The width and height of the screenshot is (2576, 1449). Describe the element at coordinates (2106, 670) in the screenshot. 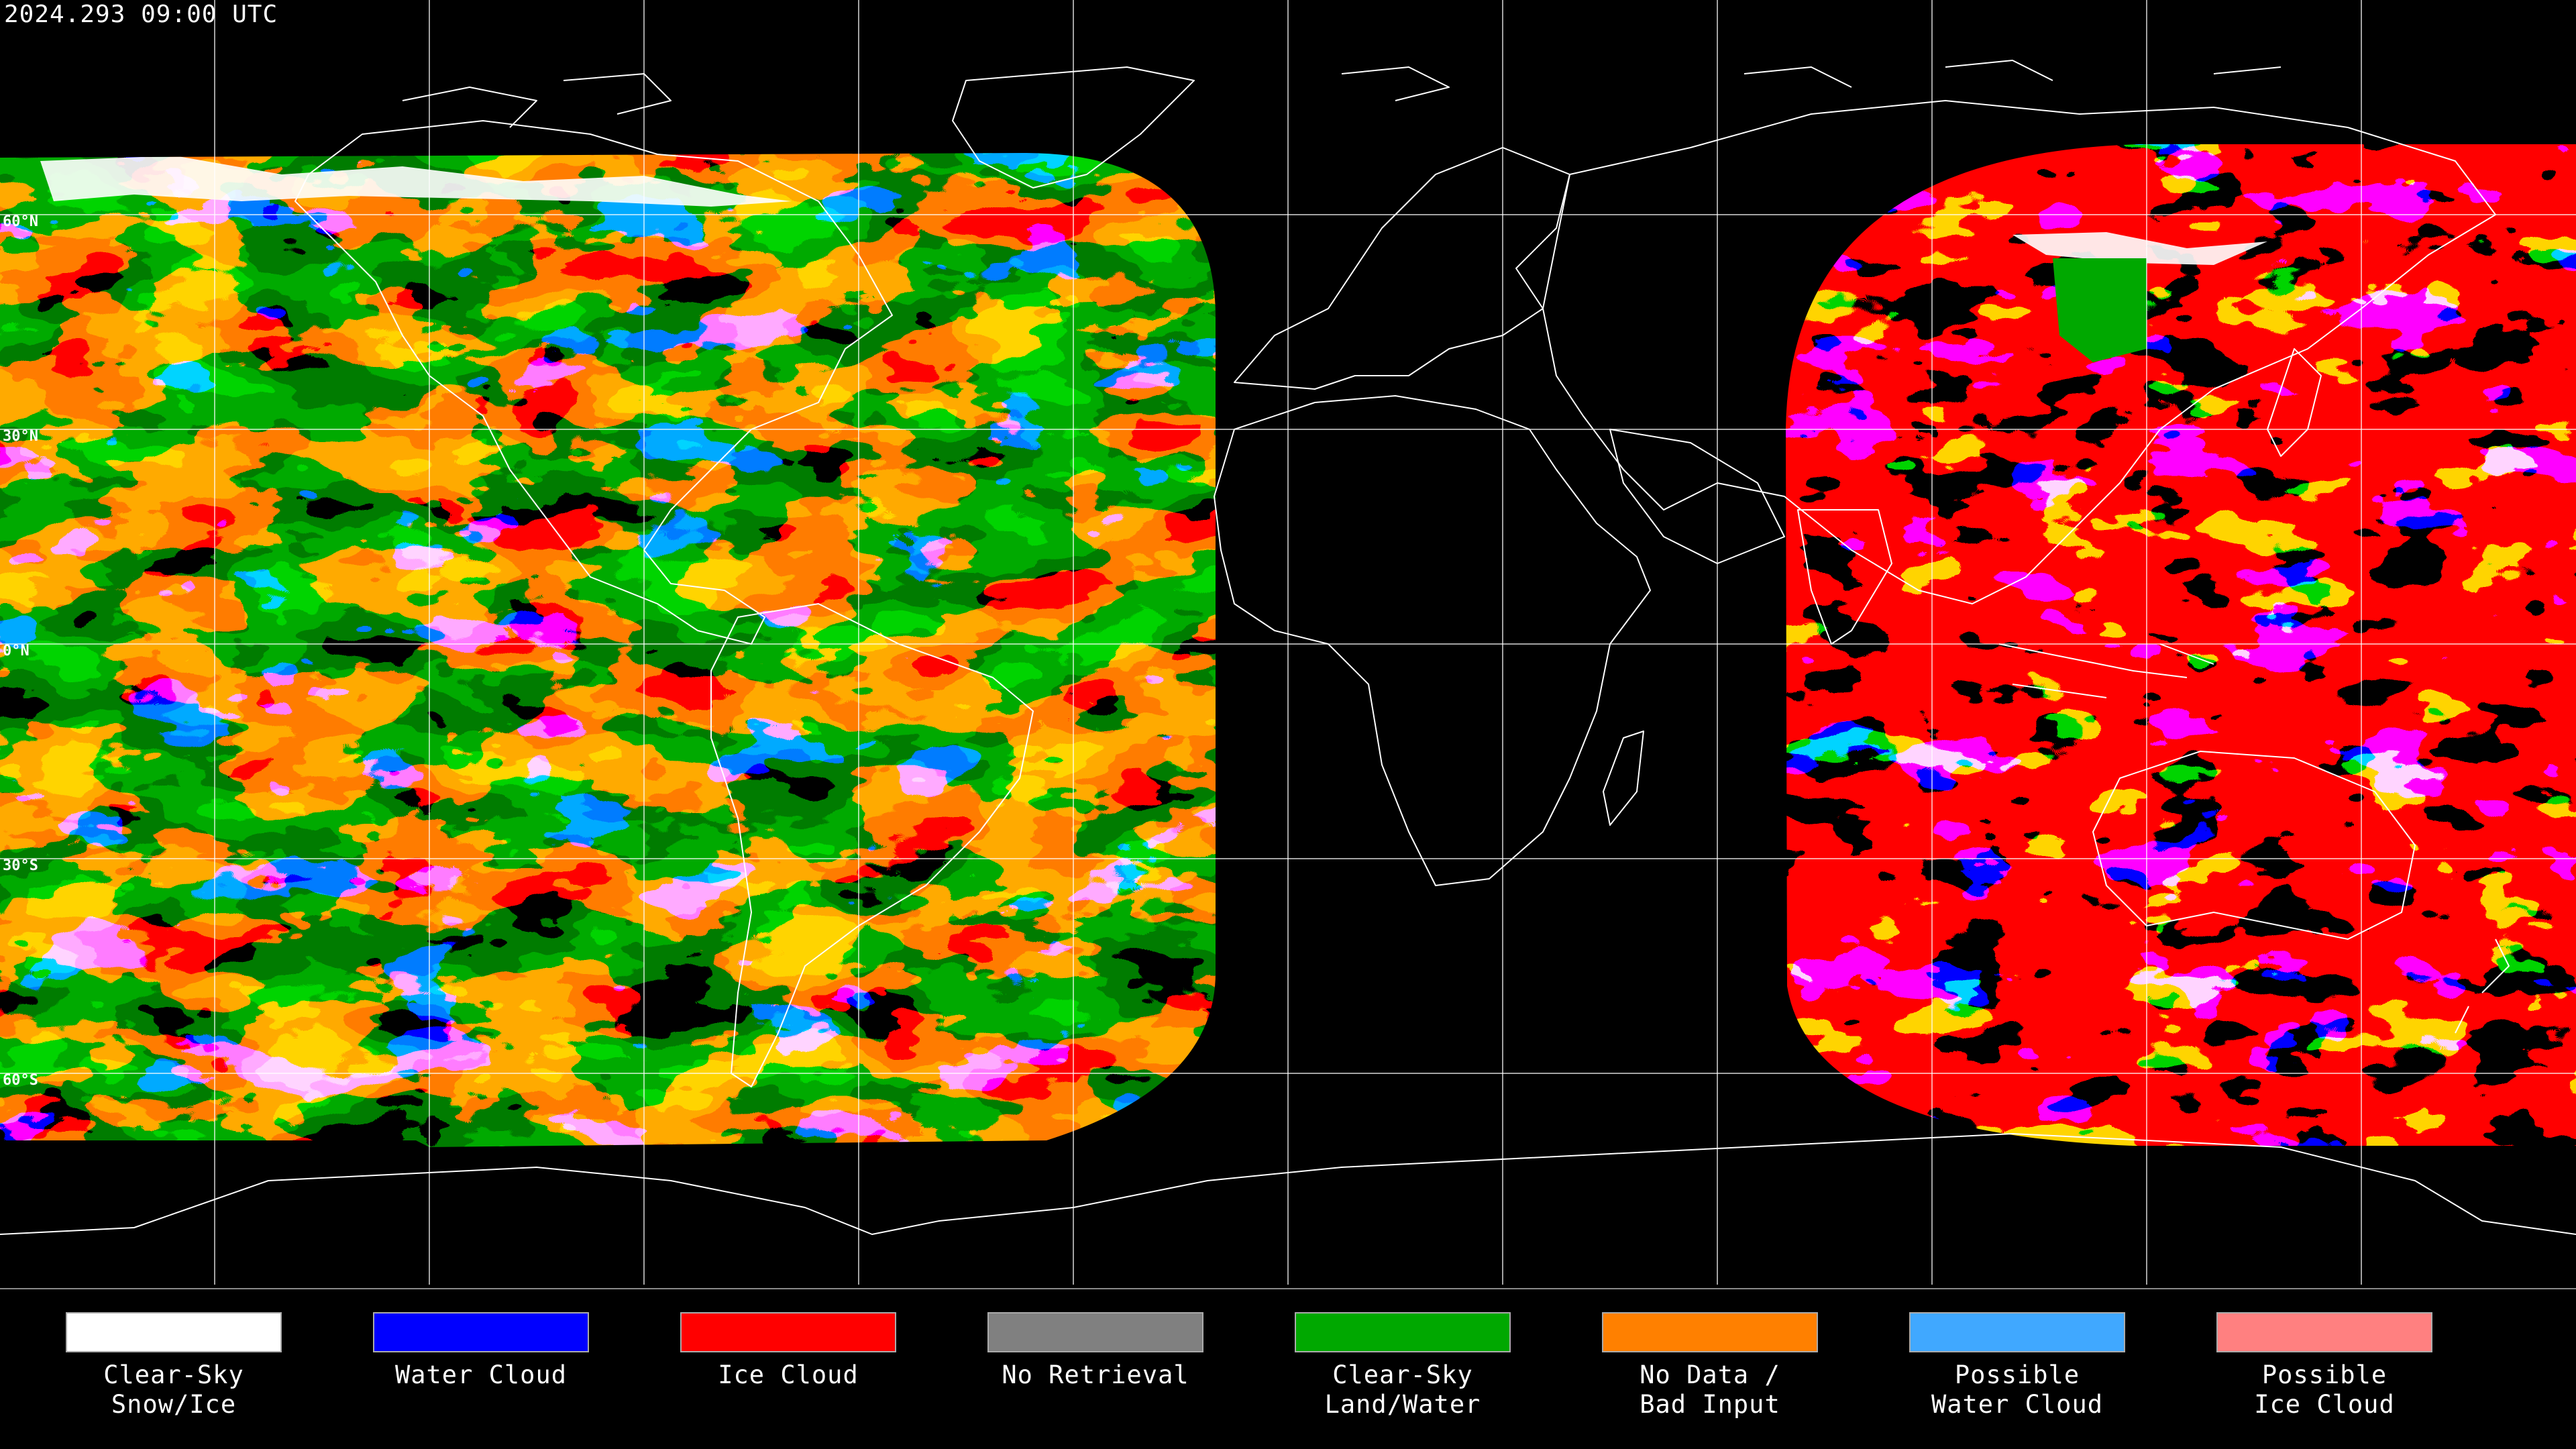

I see `coast-indonesia` at that location.